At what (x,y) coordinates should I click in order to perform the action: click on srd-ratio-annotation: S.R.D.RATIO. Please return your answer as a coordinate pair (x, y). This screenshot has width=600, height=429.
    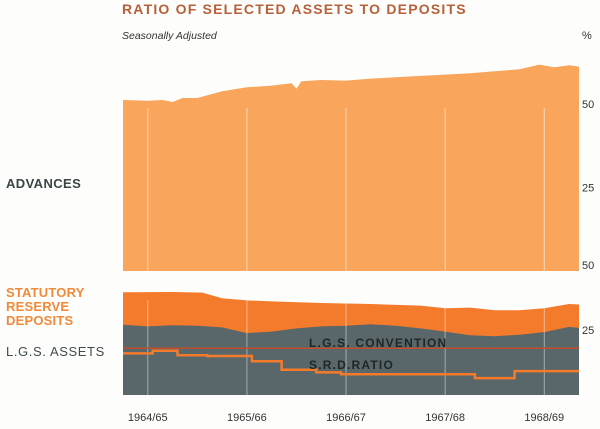
    Looking at the image, I should click on (351, 365).